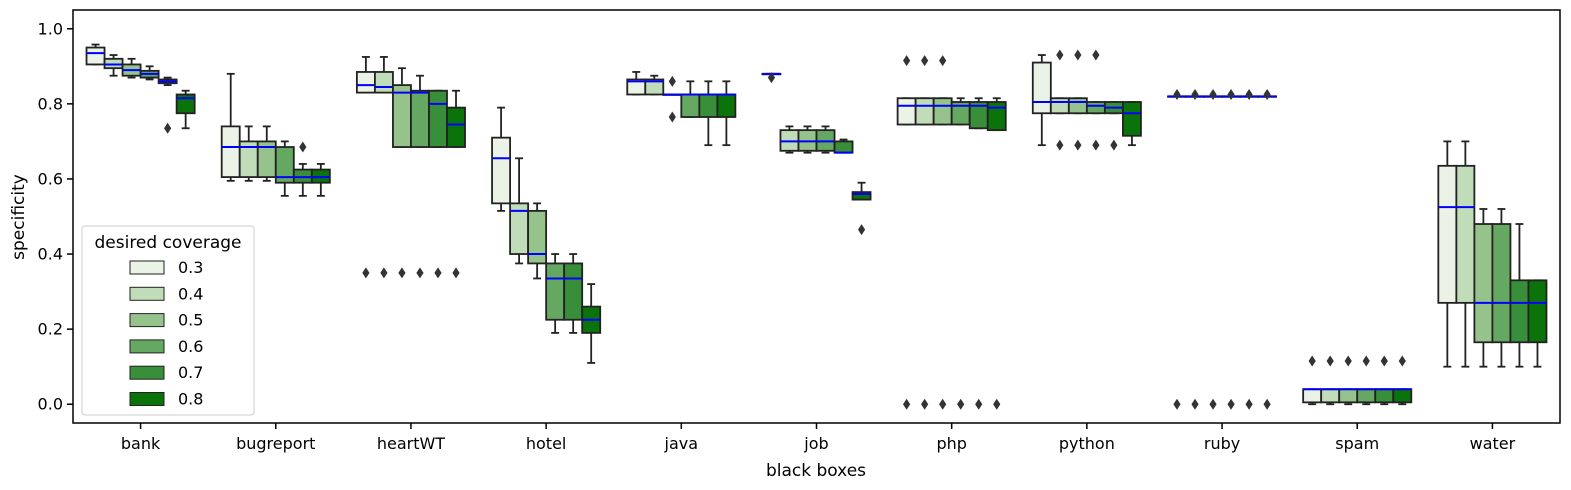 The width and height of the screenshot is (1571, 490). What do you see at coordinates (50, 28) in the screenshot?
I see `y-tick-label: 1.0` at bounding box center [50, 28].